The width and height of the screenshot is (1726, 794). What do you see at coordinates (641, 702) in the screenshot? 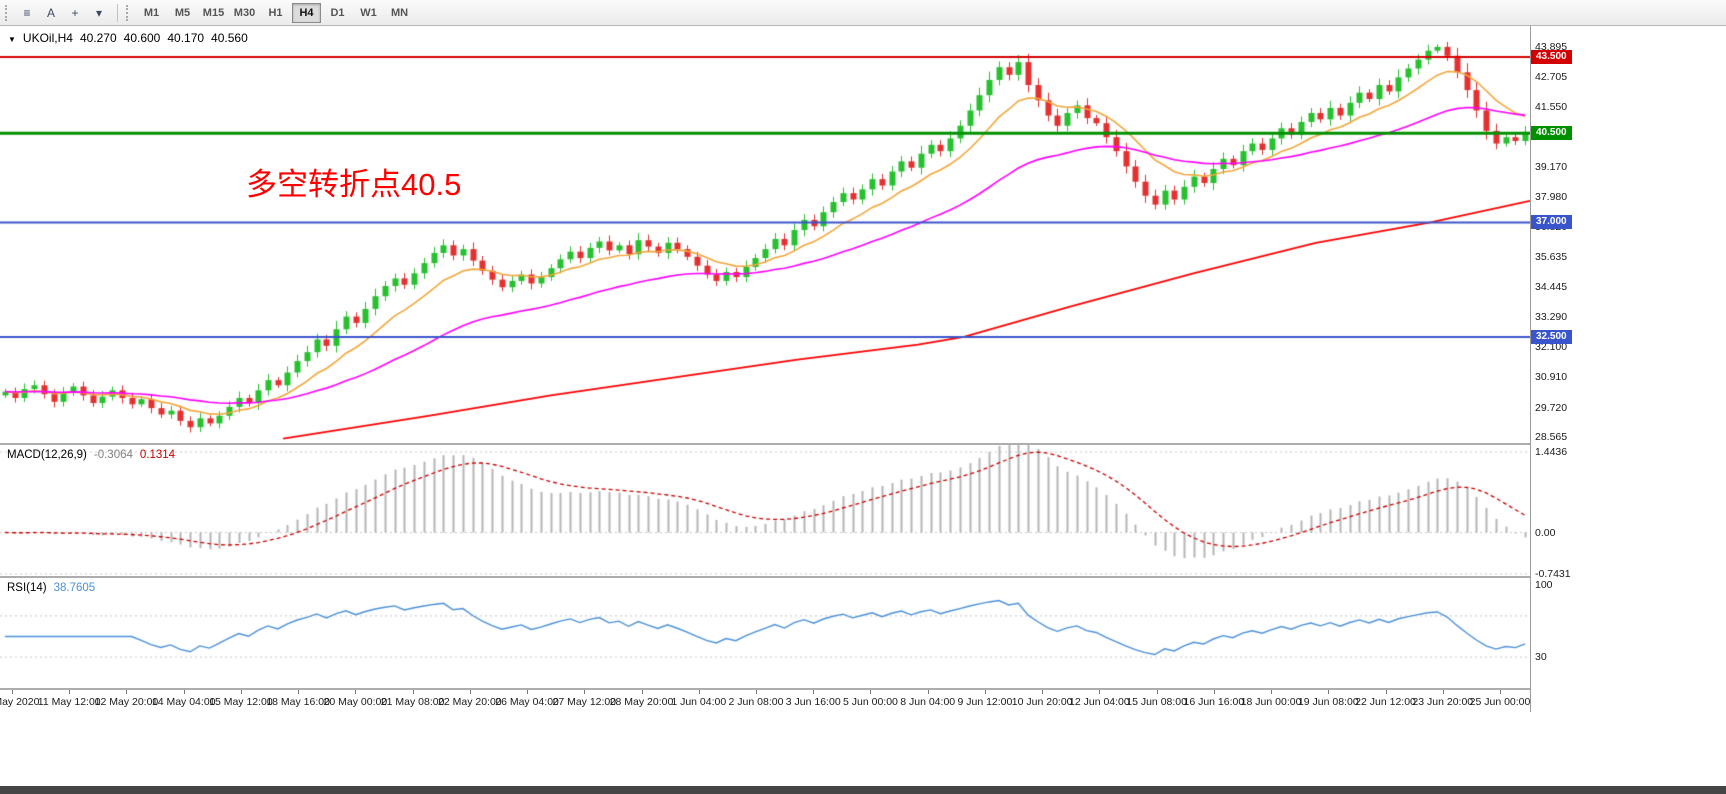
I see `time-label: 28 May 20:00` at bounding box center [641, 702].